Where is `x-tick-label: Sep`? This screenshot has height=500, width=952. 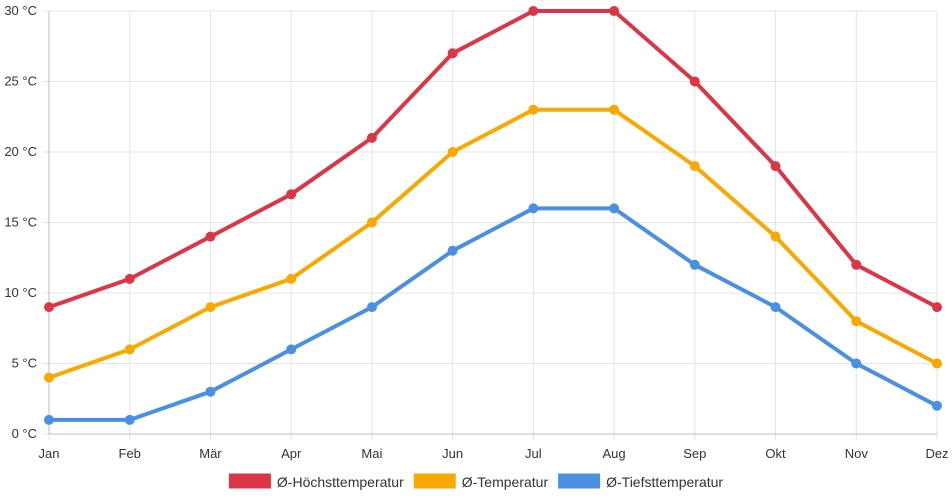 x-tick-label: Sep is located at coordinates (694, 453).